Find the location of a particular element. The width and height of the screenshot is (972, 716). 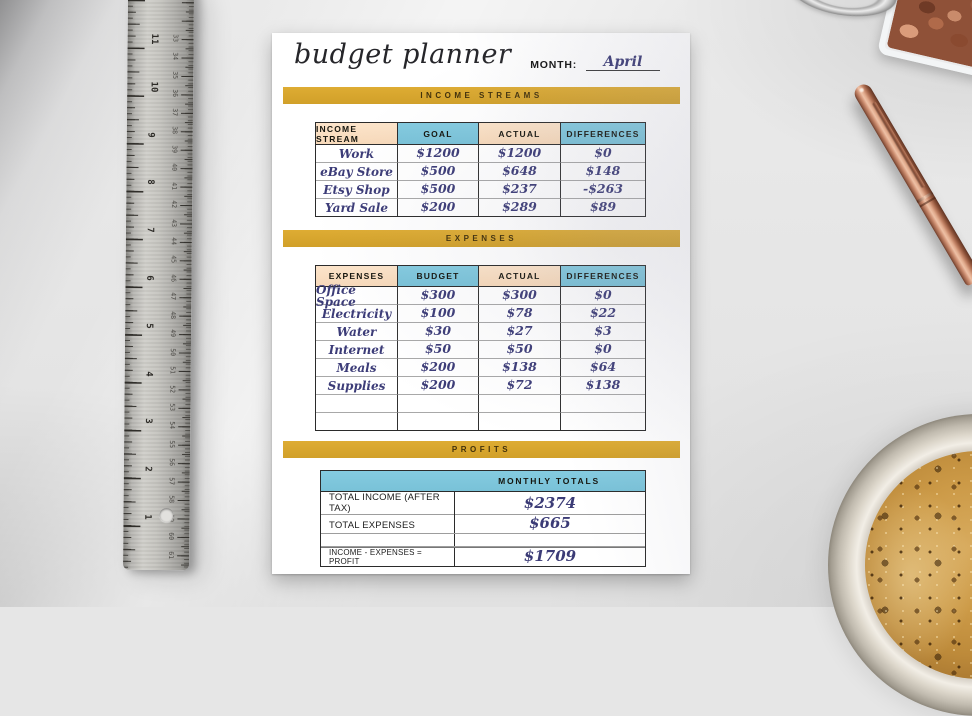

expense-row-budget: $100 is located at coordinates (438, 314).